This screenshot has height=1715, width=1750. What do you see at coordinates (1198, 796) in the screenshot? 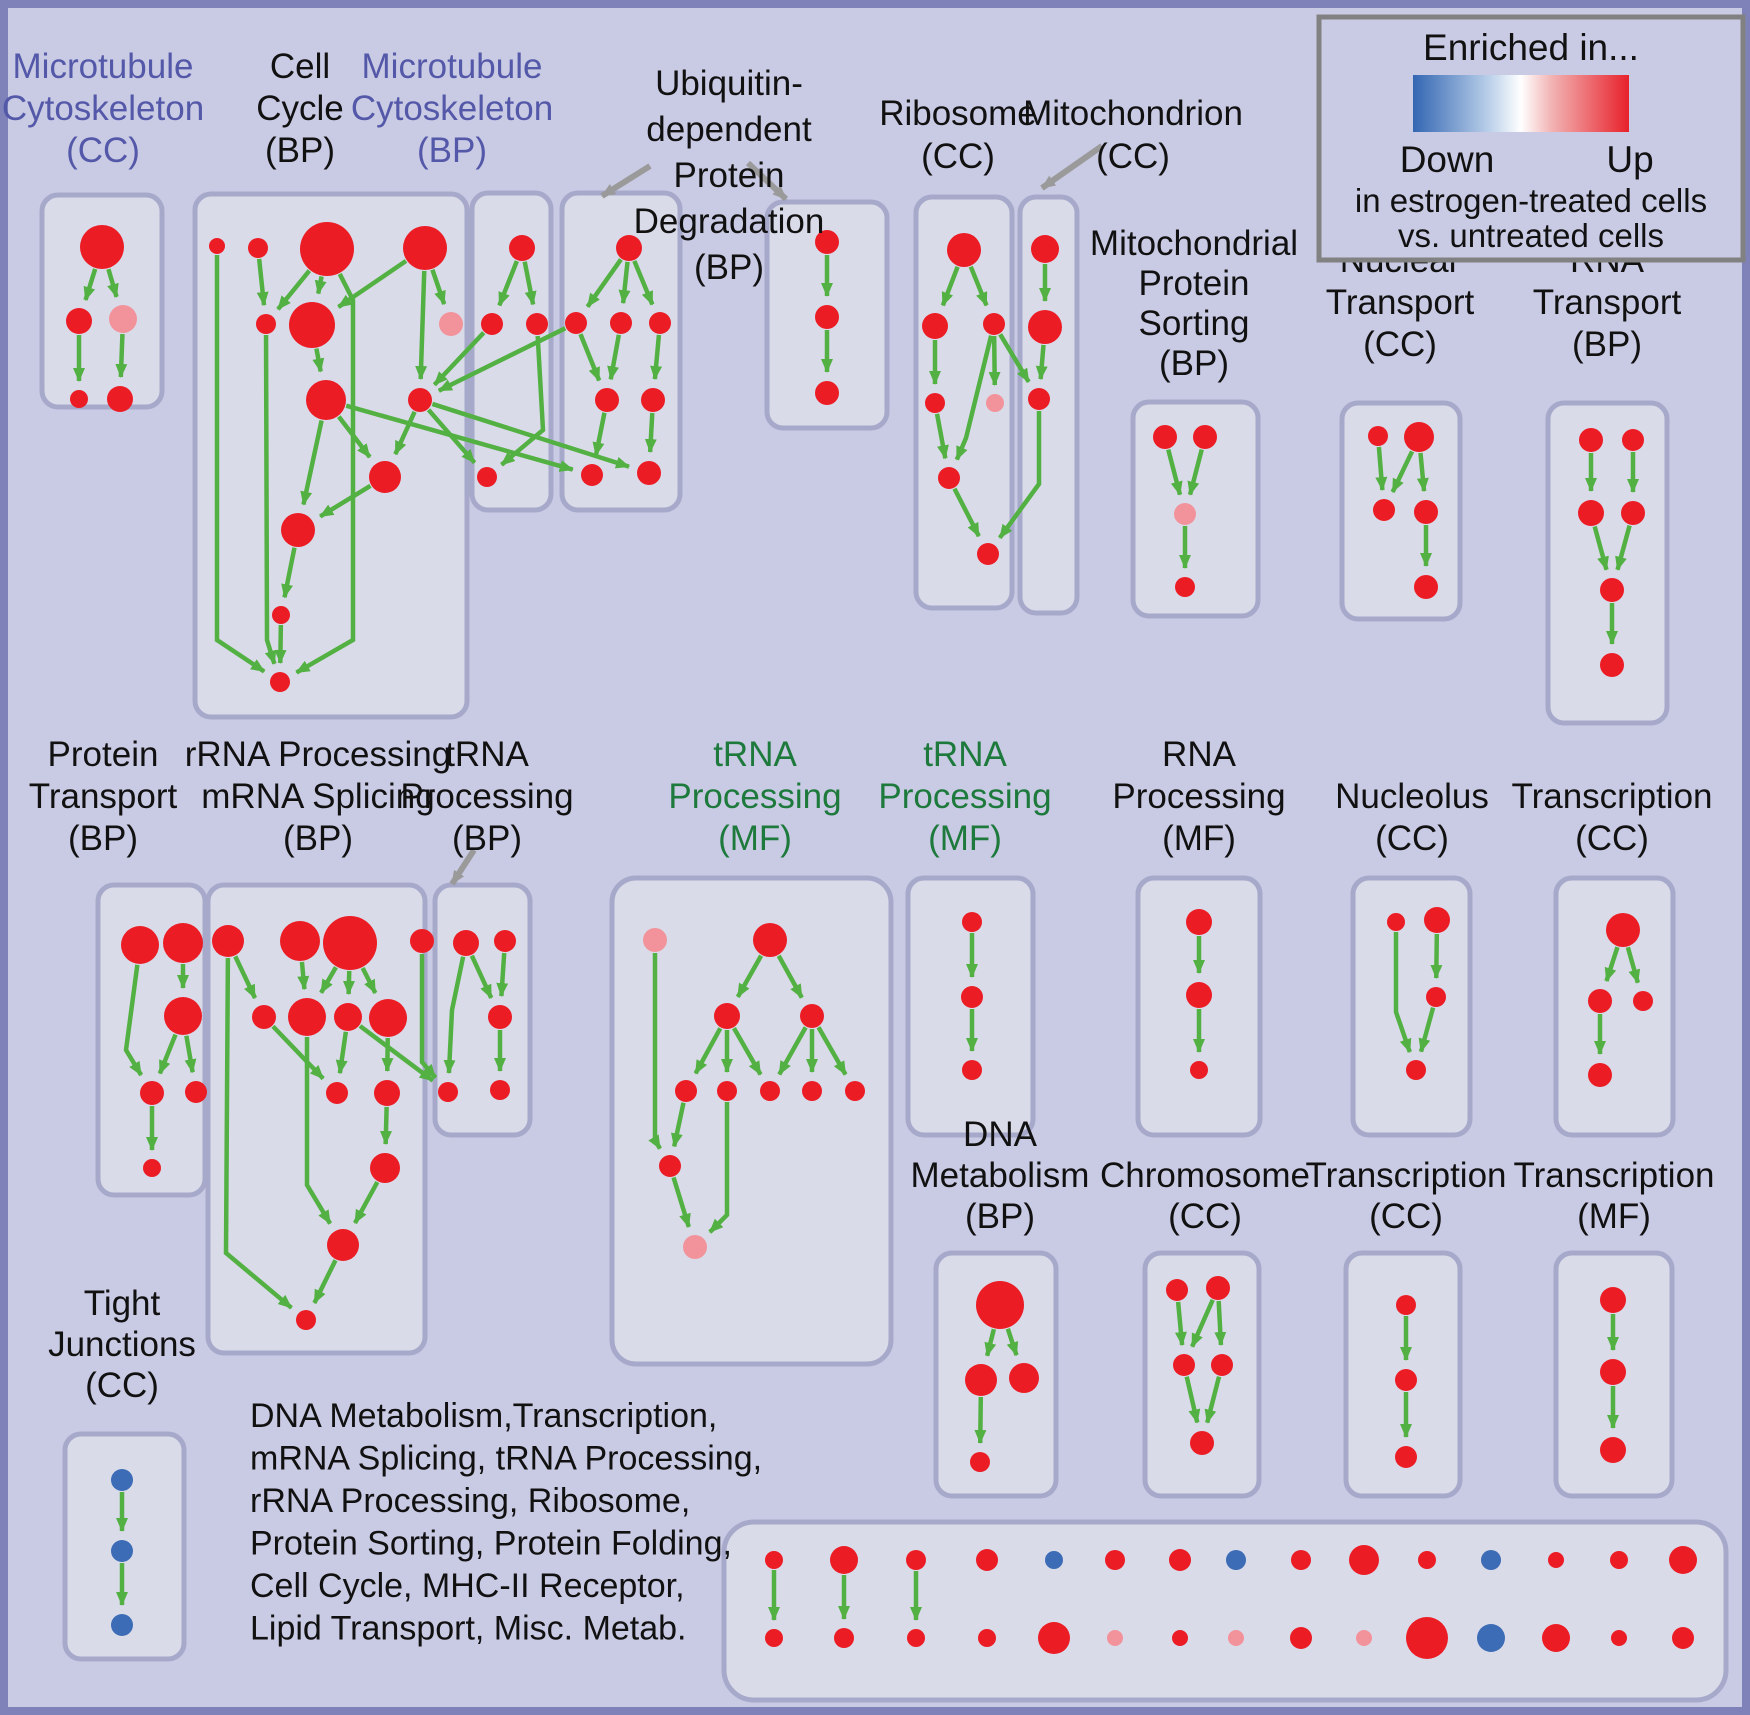
I see `cluster-label-rna-processing-mf: RNA Processing (MF)` at bounding box center [1198, 796].